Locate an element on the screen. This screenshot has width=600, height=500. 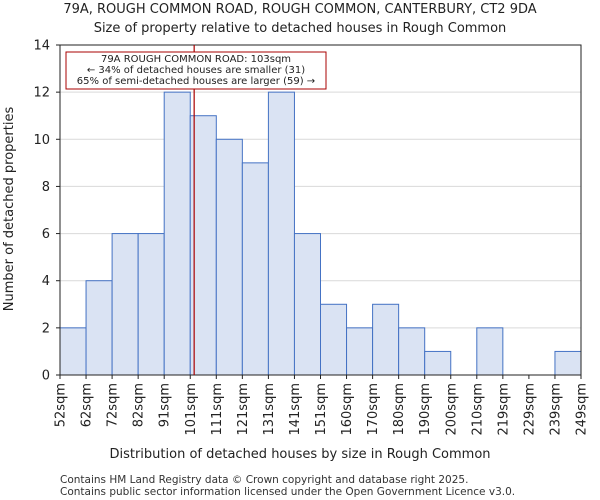
x-tick-label: 219sqm is located at coordinates (503, 409).